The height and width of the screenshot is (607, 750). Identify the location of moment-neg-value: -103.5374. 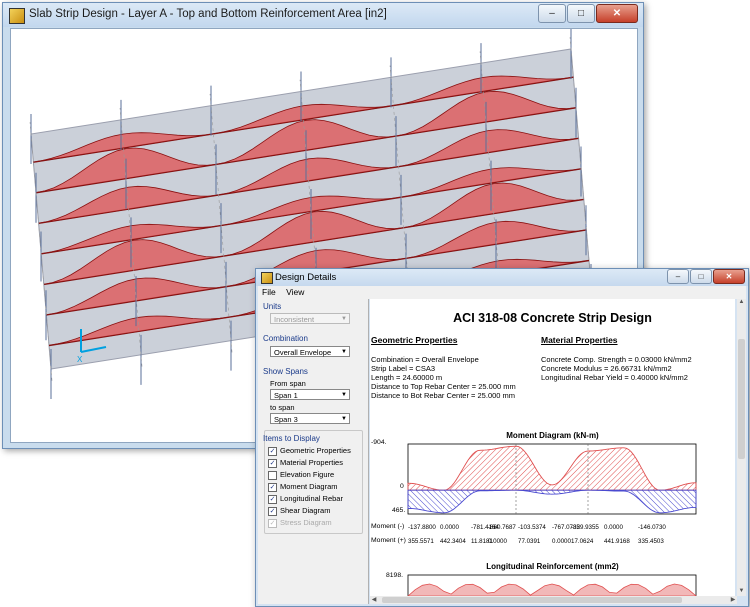
(532, 527).